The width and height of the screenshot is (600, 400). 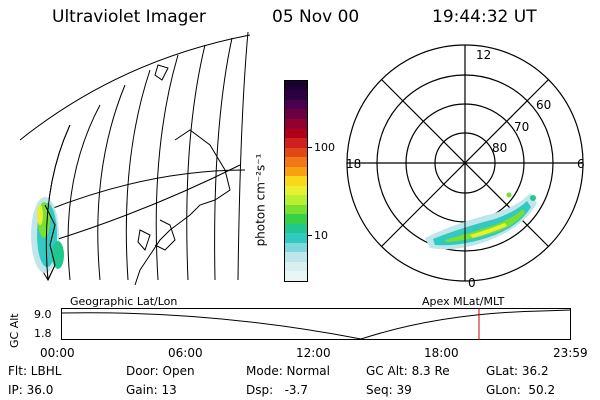 What do you see at coordinates (43, 333) in the screenshot?
I see `altitude-ytick-low: 1.8` at bounding box center [43, 333].